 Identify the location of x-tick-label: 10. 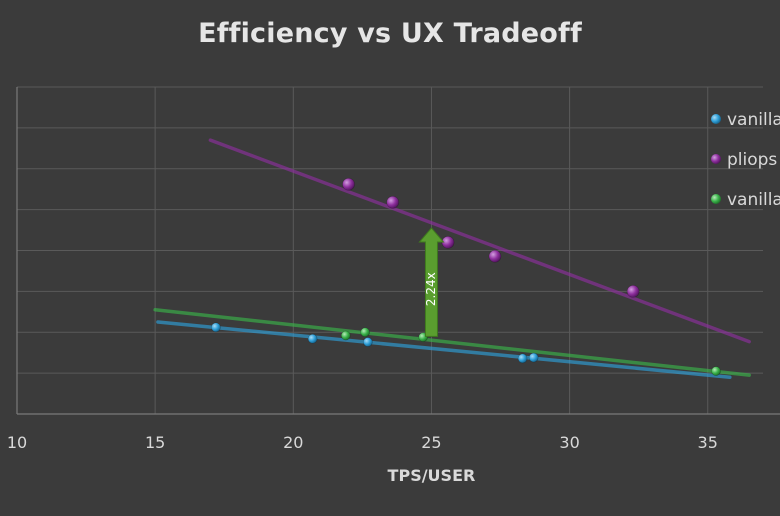
(17, 442).